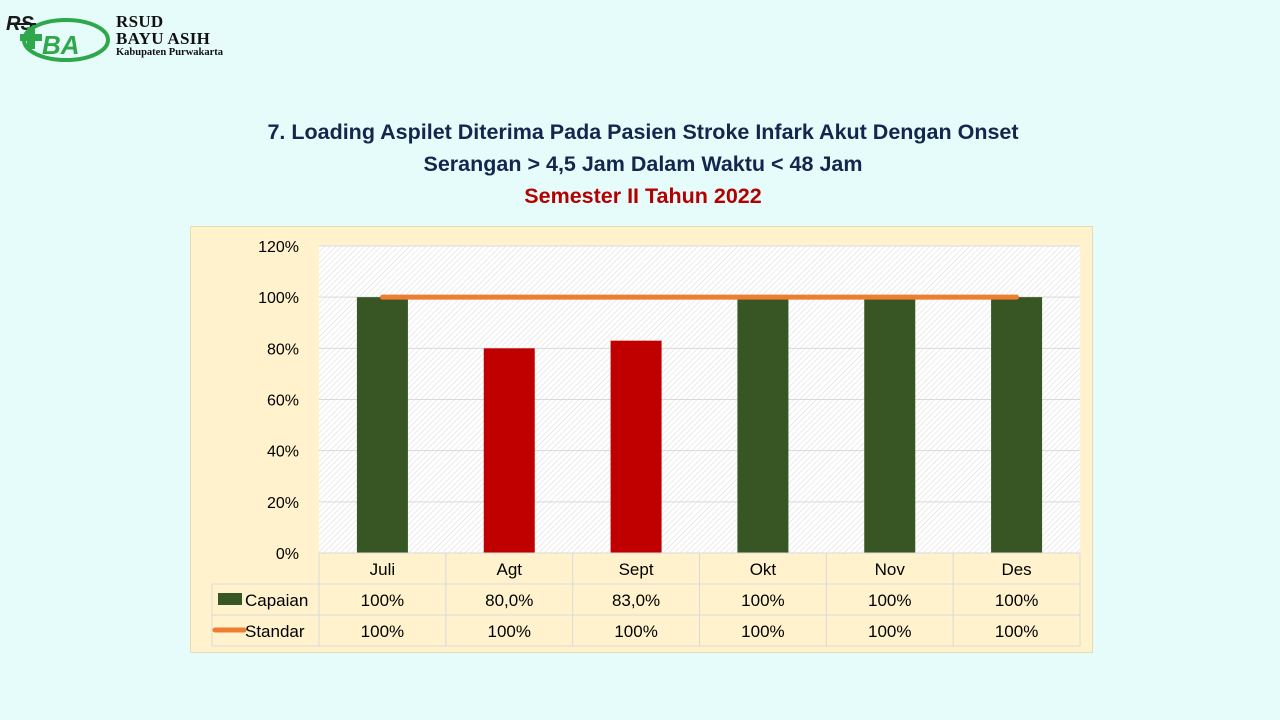  What do you see at coordinates (383, 569) in the screenshot?
I see `x-tick-label: Juli` at bounding box center [383, 569].